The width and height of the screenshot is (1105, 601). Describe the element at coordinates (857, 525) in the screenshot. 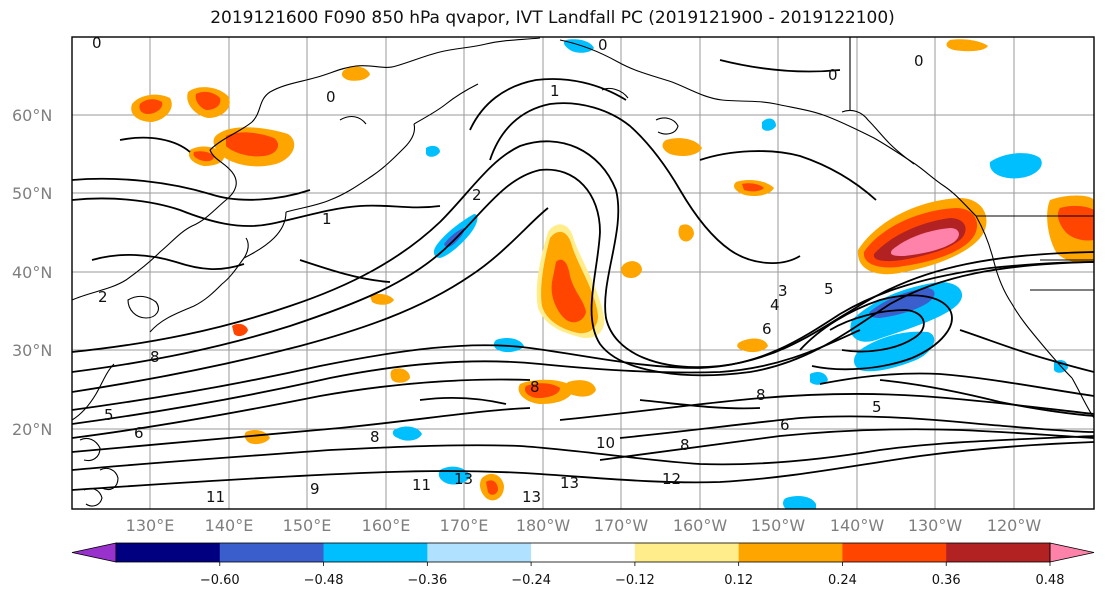

I see `lon-label: 140°W` at that location.